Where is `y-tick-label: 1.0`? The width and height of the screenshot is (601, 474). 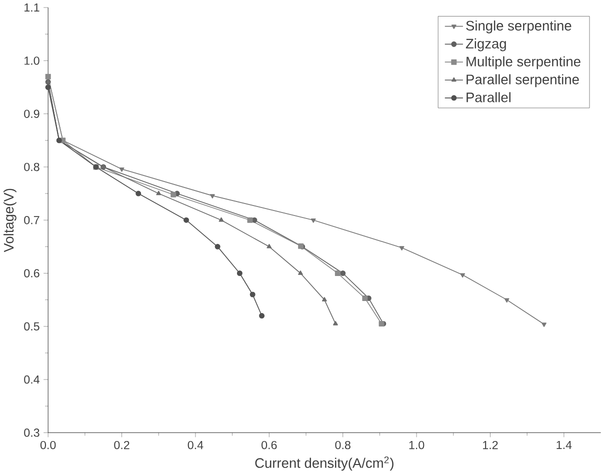 y-tick-label: 1.0 is located at coordinates (32, 60).